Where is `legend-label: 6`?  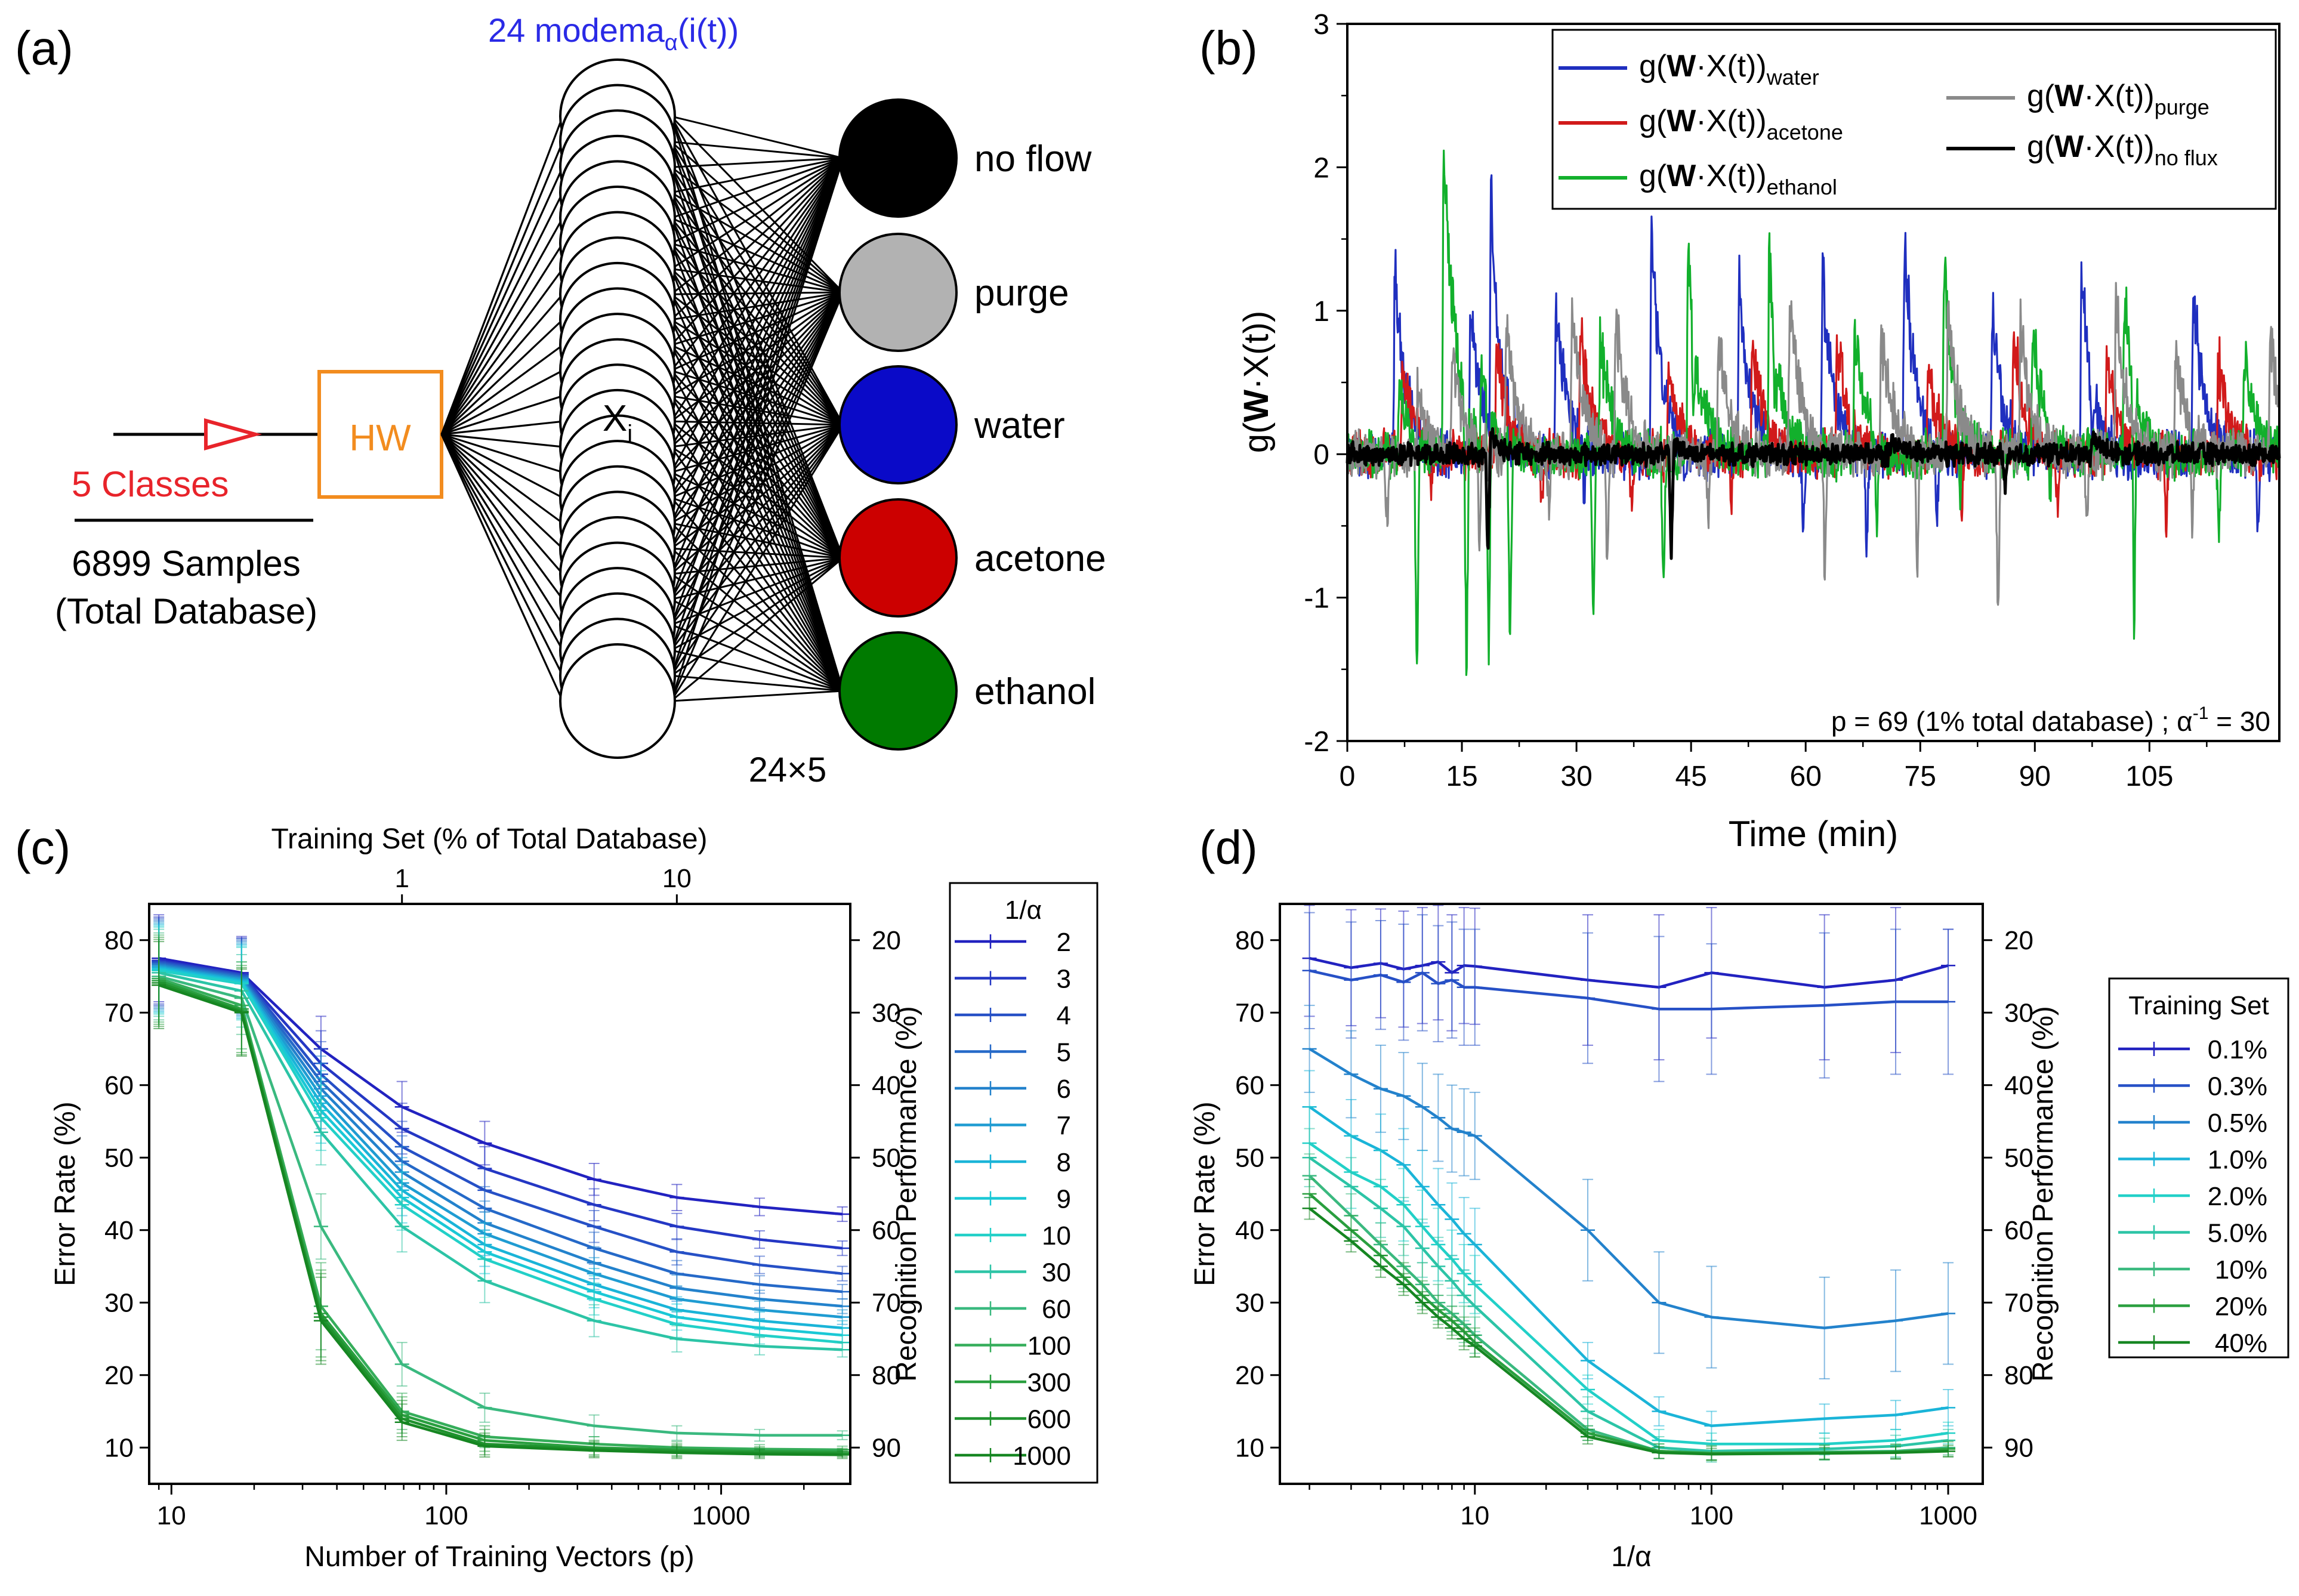 legend-label: 6 is located at coordinates (1064, 1090).